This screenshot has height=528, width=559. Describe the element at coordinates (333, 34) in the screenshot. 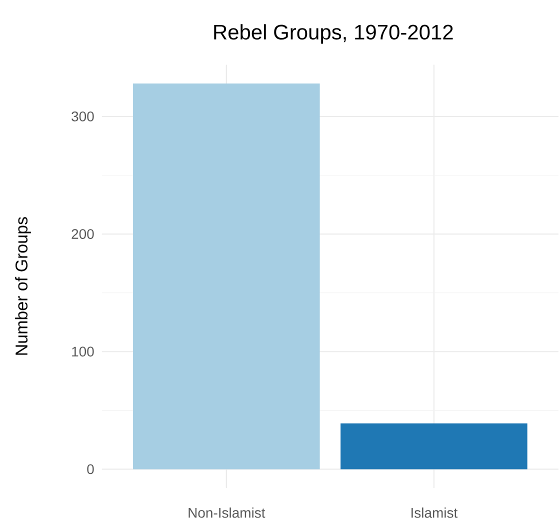

I see `chart-title: Rebel Groups, 1970-2012` at that location.